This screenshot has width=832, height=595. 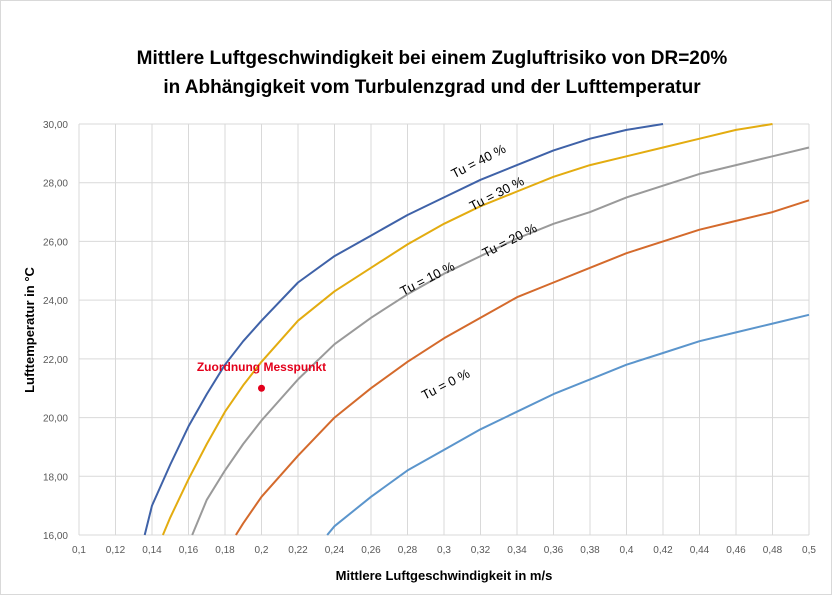 What do you see at coordinates (444, 550) in the screenshot?
I see `x-tick-label: 0,3` at bounding box center [444, 550].